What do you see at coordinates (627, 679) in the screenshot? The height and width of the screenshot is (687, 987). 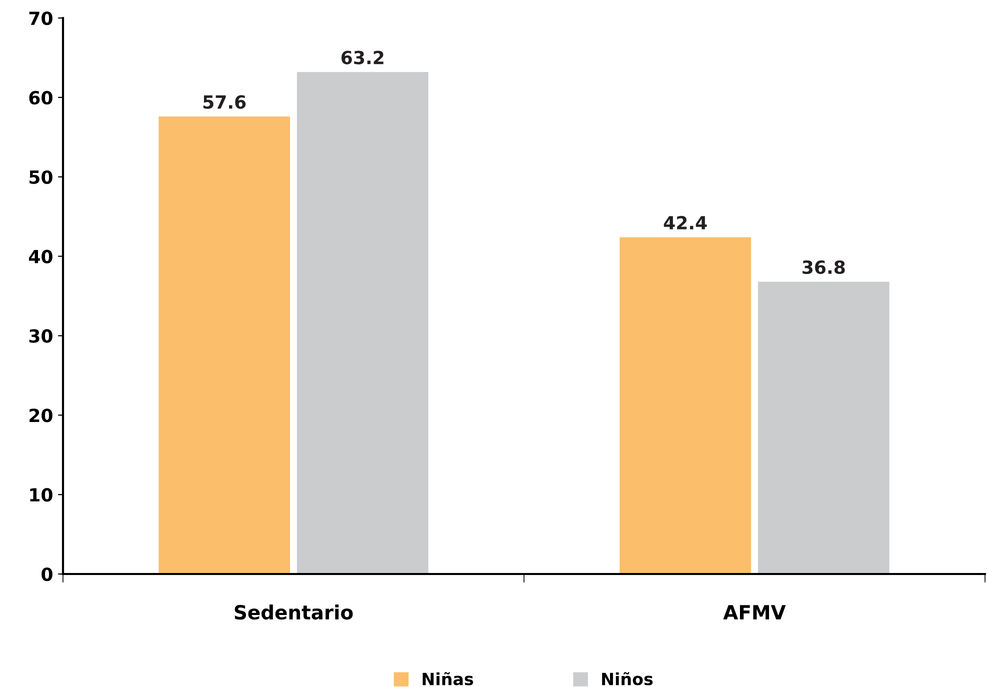 I see `legend-label: Niños` at bounding box center [627, 679].